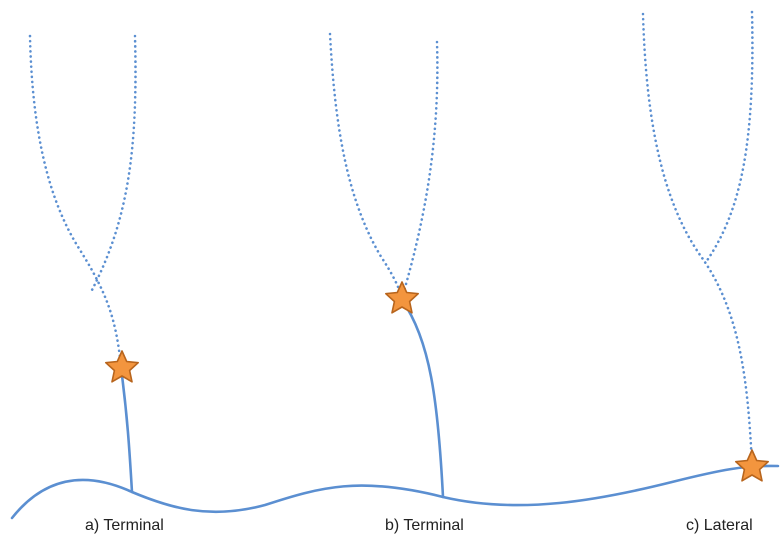 The image size is (780, 535). What do you see at coordinates (424, 525) in the screenshot?
I see `panel-b-label: b) Terminal` at bounding box center [424, 525].